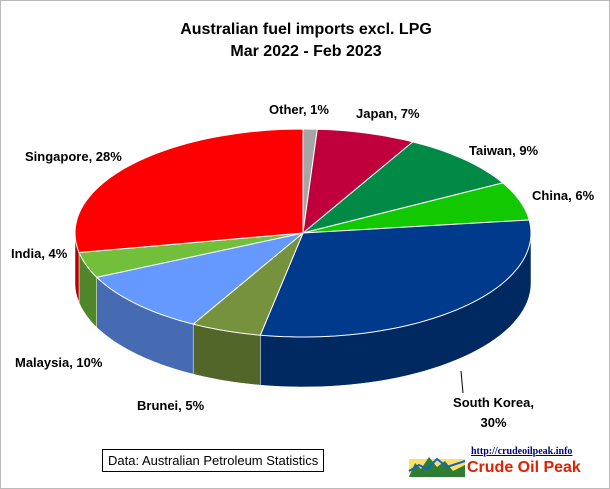  Describe the element at coordinates (563, 195) in the screenshot. I see `data-label: China, 6%` at that location.